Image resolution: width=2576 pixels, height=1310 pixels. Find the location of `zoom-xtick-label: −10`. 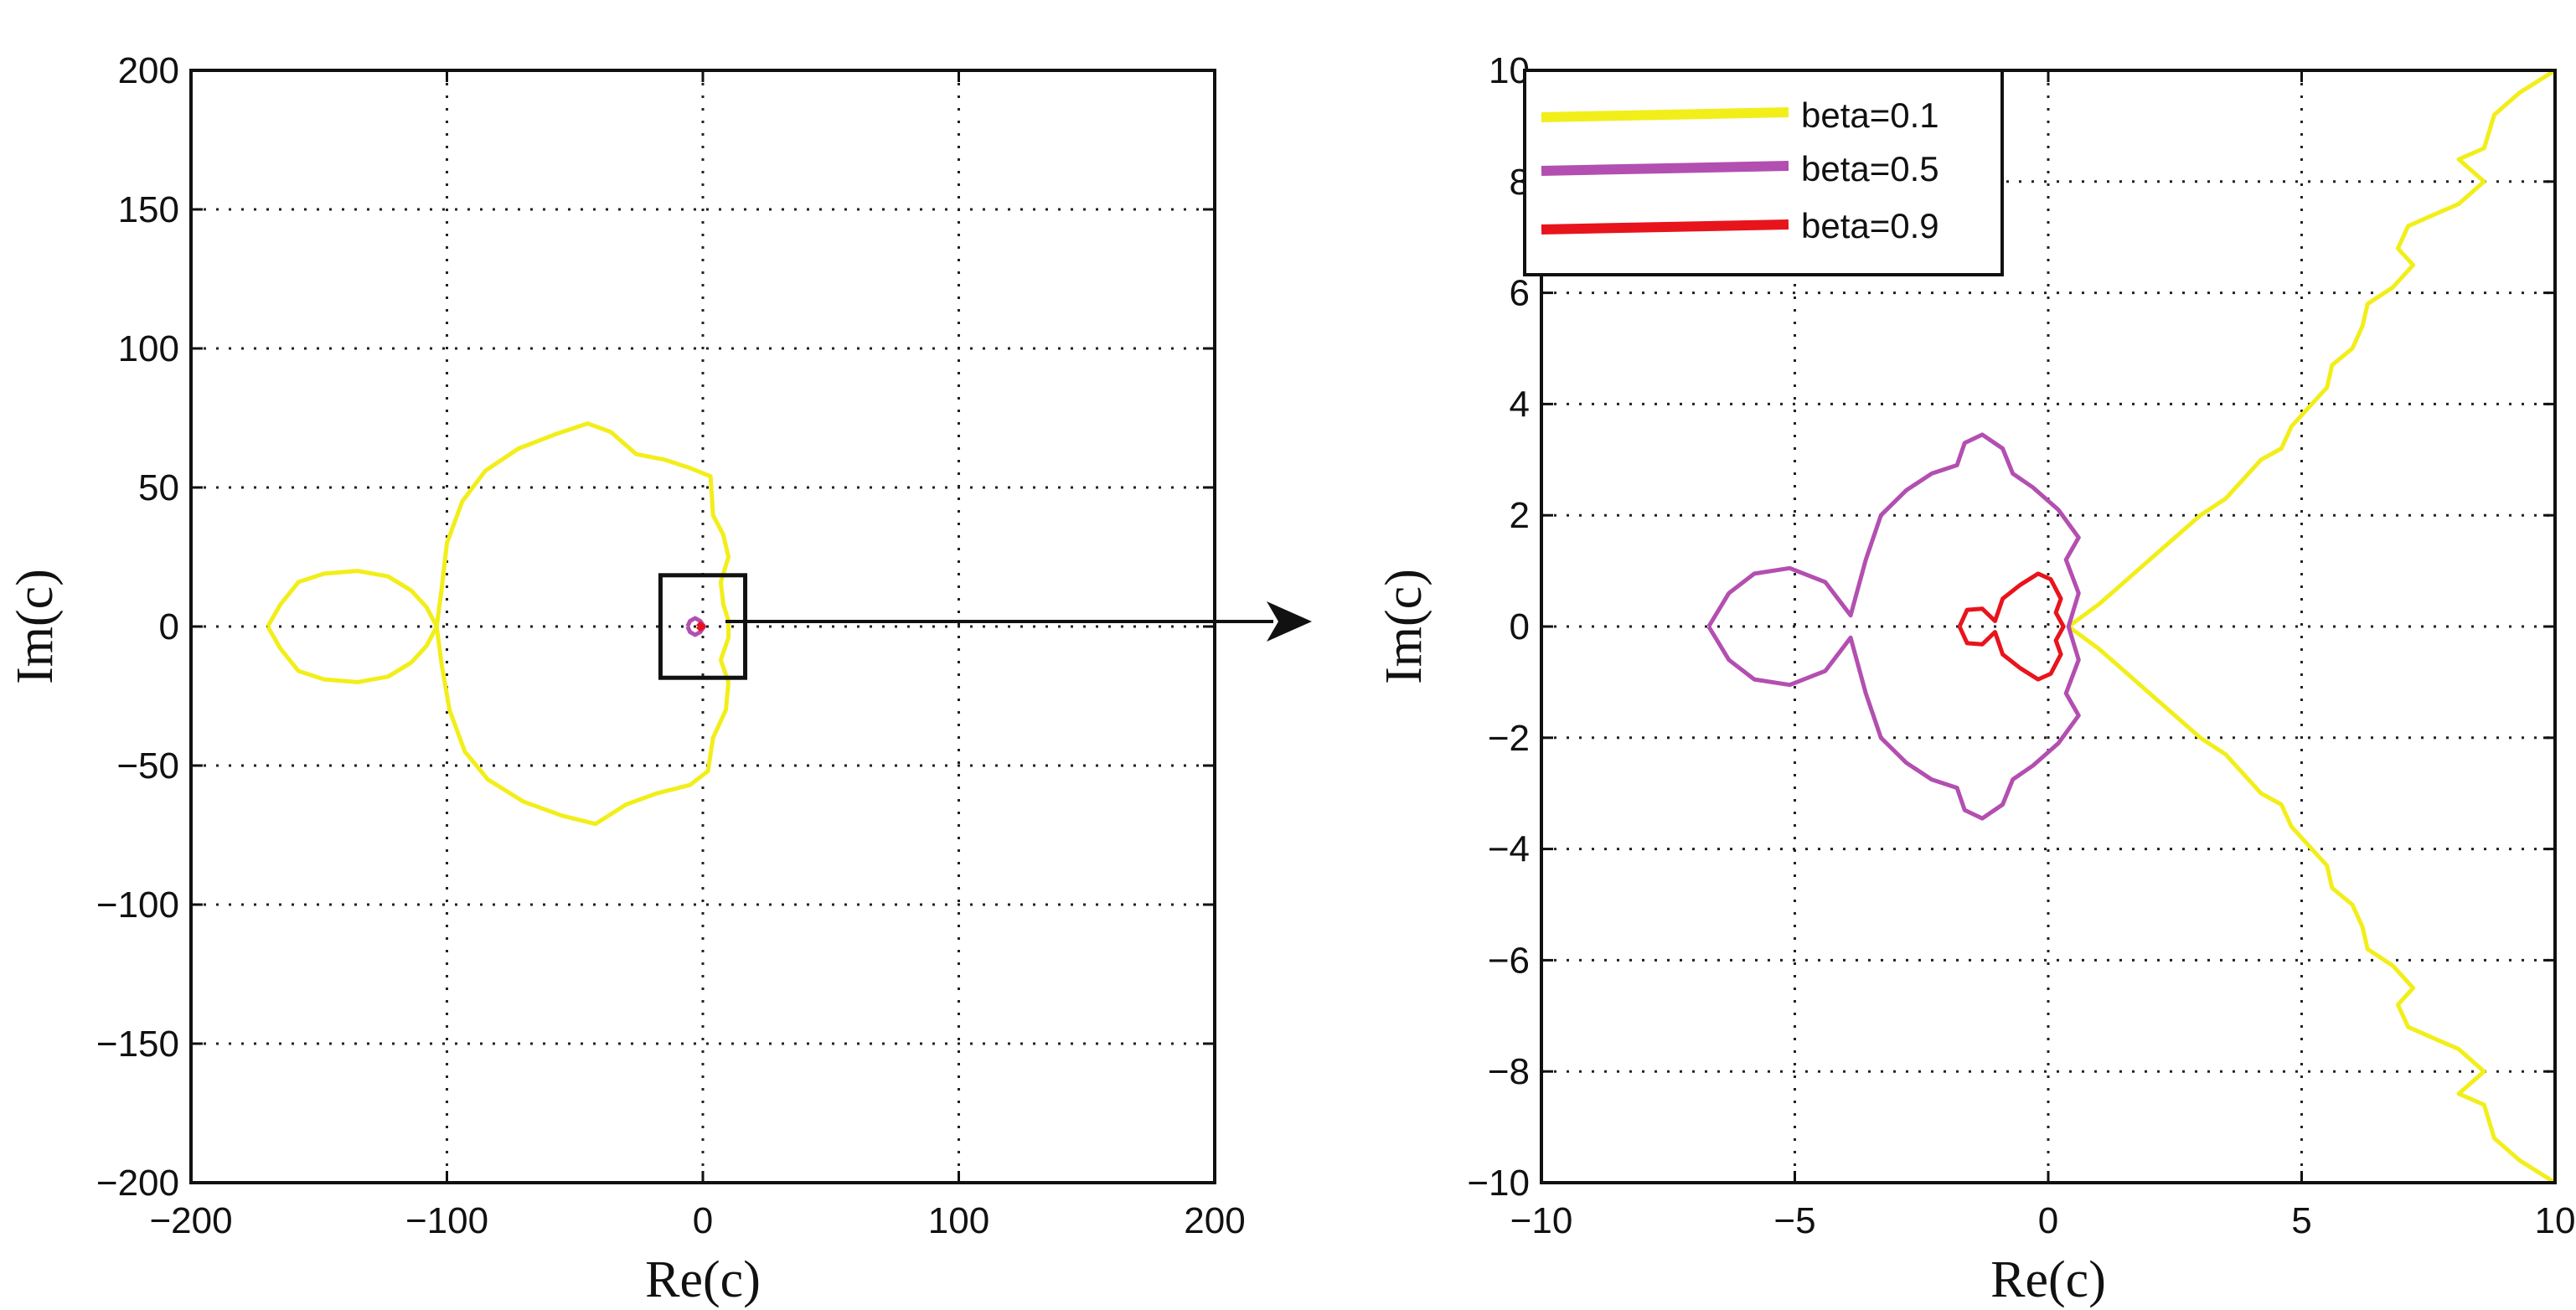

zoom-xtick-label: −10 is located at coordinates (1541, 1220).